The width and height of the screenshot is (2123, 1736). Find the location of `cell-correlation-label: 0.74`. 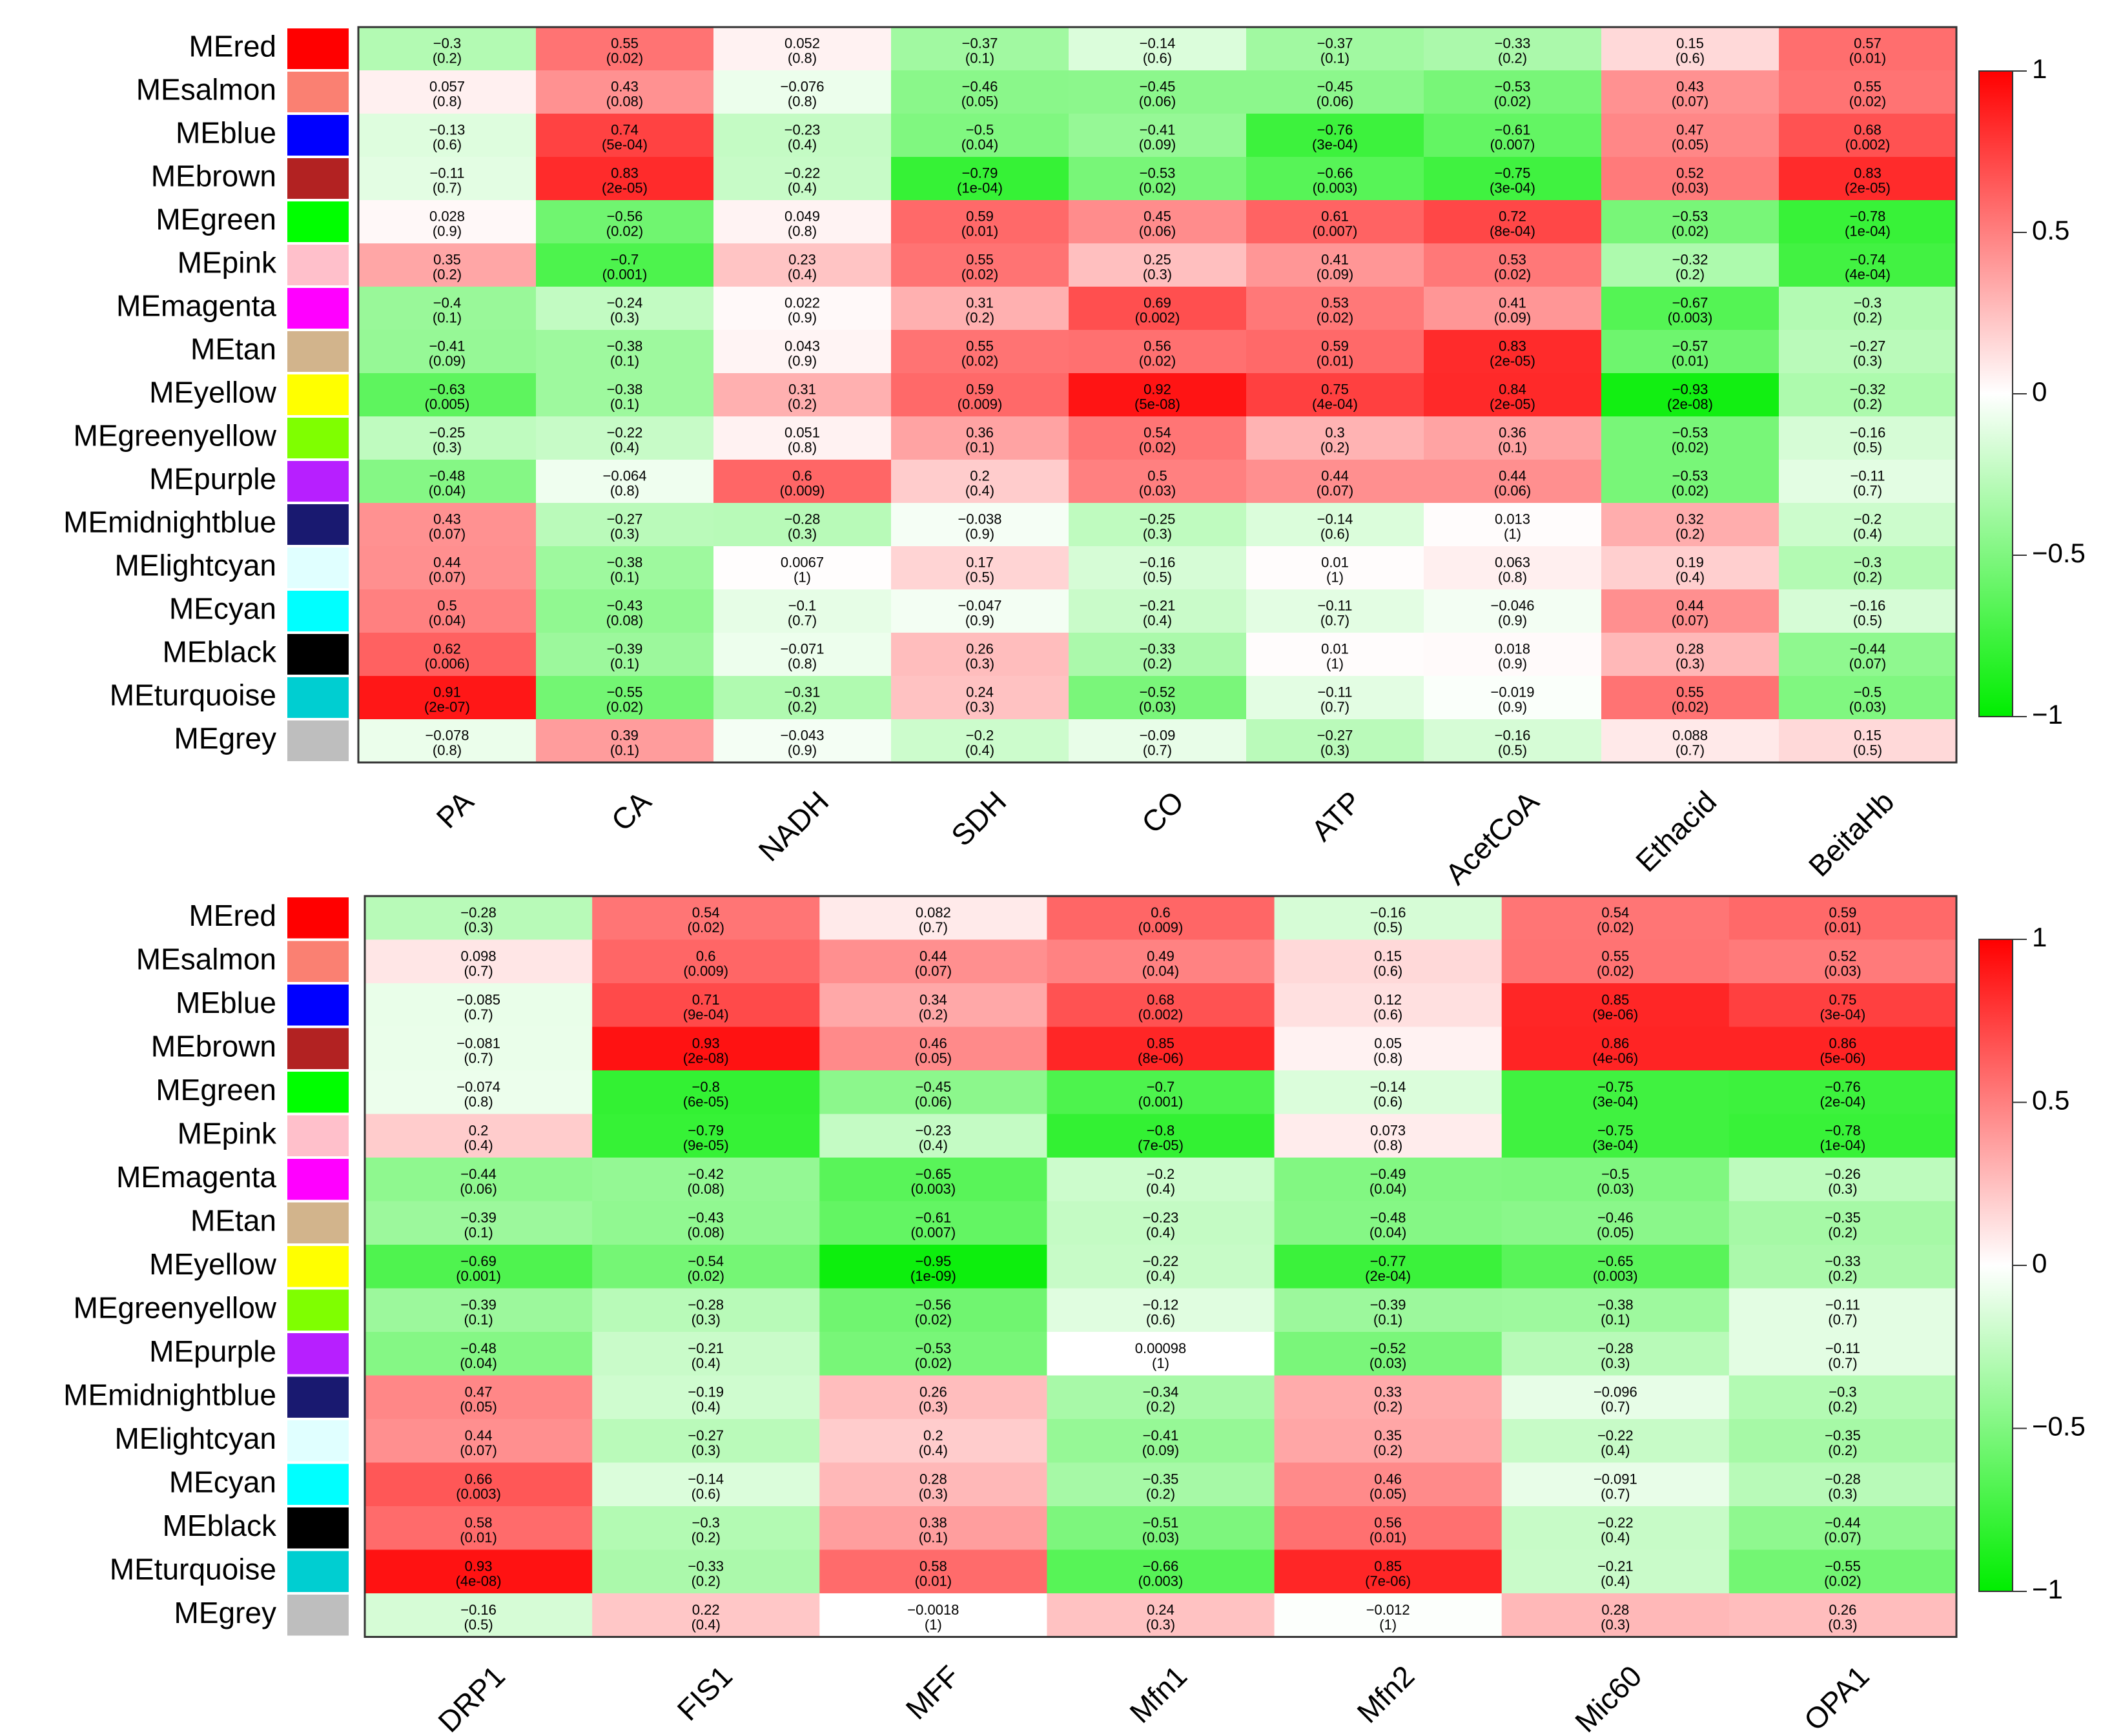

cell-correlation-label: 0.74 is located at coordinates (625, 130).